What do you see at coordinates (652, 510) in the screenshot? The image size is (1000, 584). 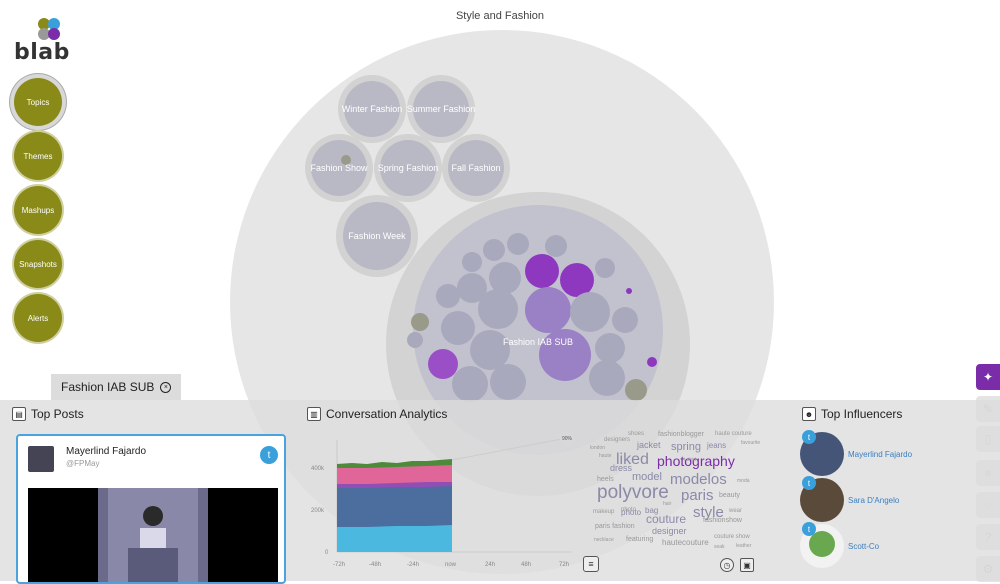 I see `word-cloud-term: bag` at bounding box center [652, 510].